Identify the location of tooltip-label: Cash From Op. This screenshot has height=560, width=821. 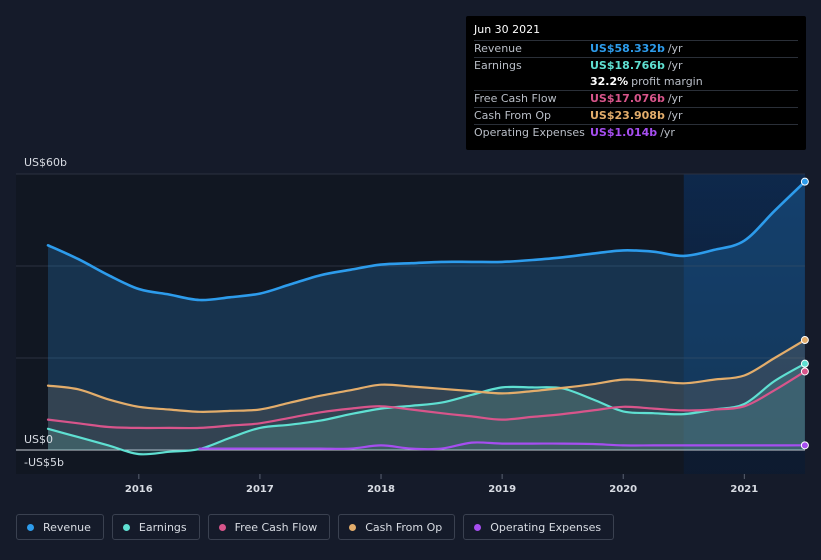
(513, 115).